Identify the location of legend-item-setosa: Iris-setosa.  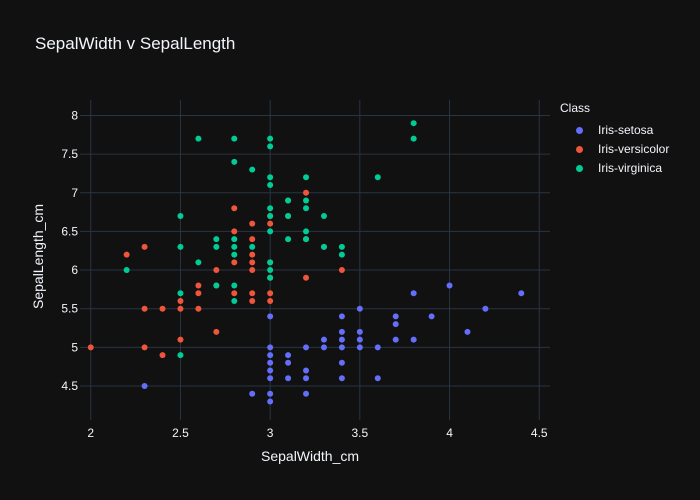
(614, 130).